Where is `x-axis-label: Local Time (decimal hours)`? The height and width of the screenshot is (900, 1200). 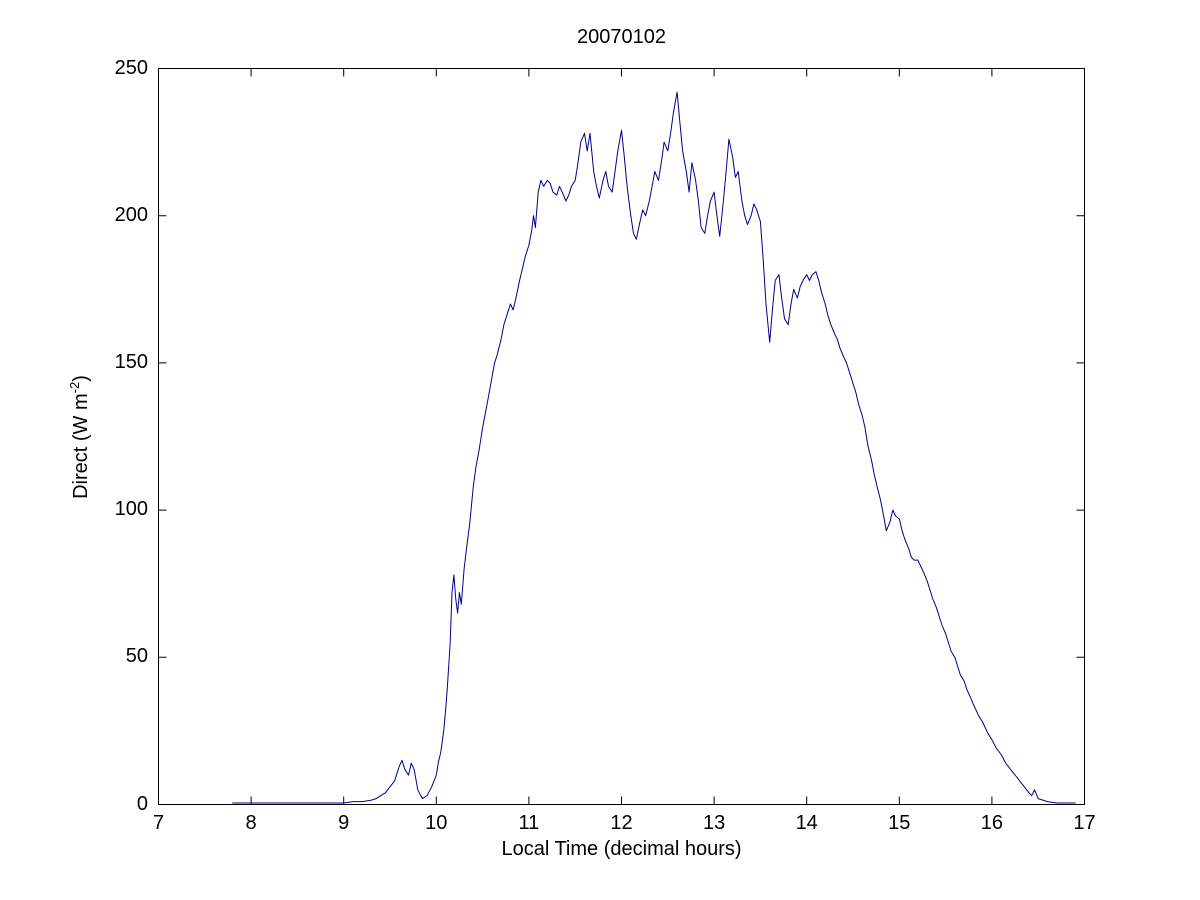
x-axis-label: Local Time (decimal hours) is located at coordinates (621, 849).